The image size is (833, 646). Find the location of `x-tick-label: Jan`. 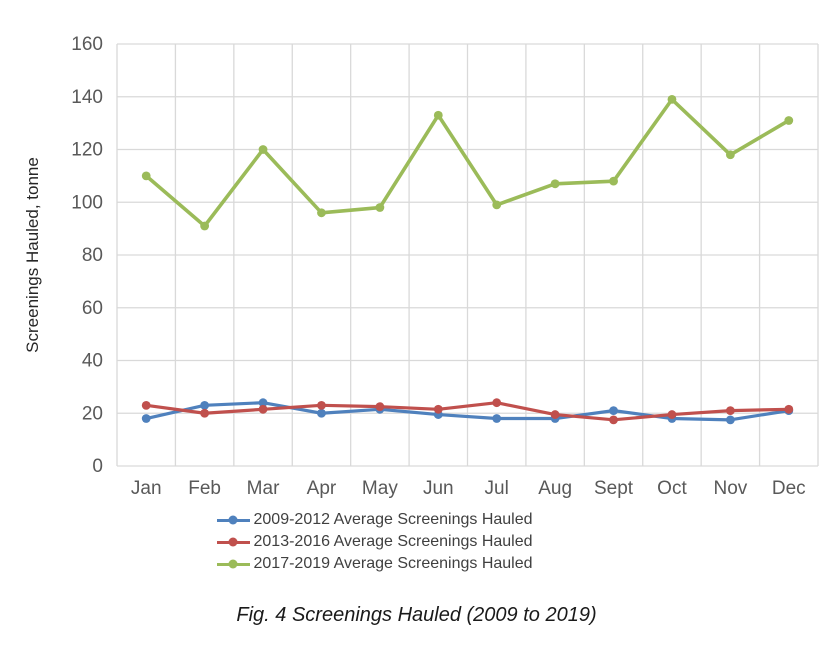

x-tick-label: Jan is located at coordinates (146, 488).